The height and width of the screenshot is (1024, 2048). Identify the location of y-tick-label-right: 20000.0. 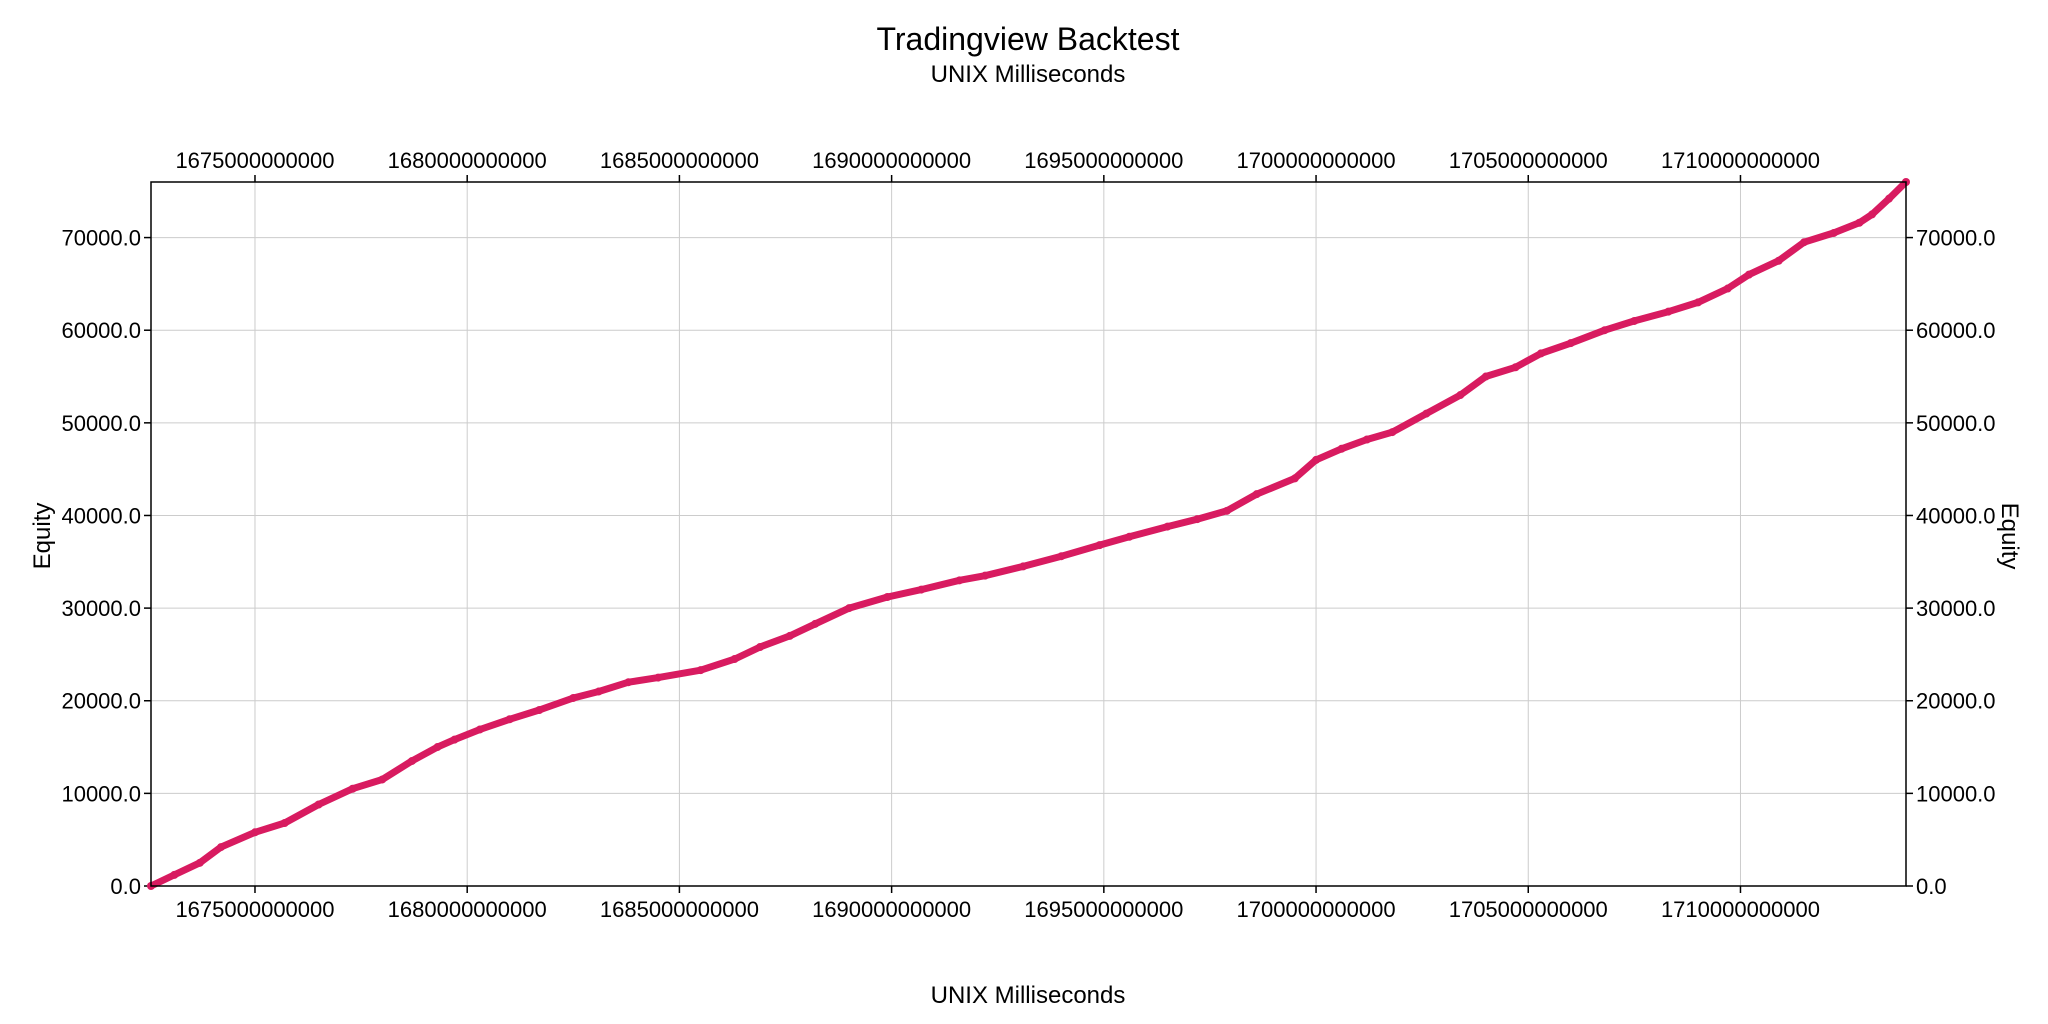
(1956, 701).